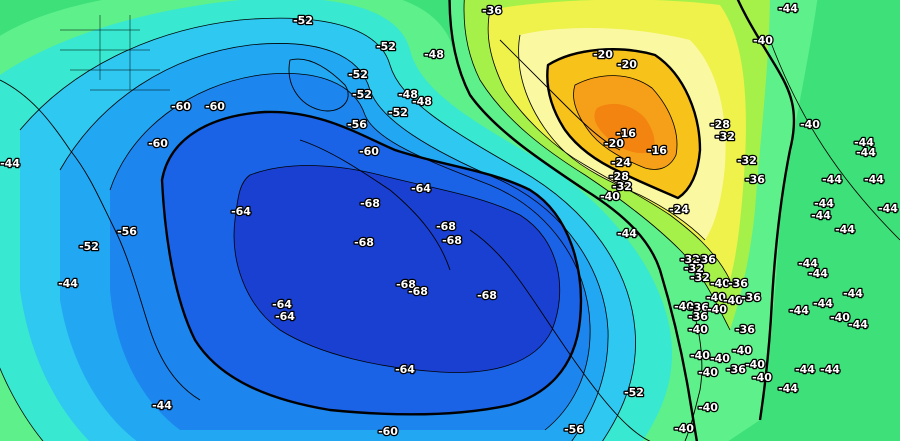 The width and height of the screenshot is (900, 441). What do you see at coordinates (679, 209) in the screenshot?
I see `contour-label: -24` at bounding box center [679, 209].